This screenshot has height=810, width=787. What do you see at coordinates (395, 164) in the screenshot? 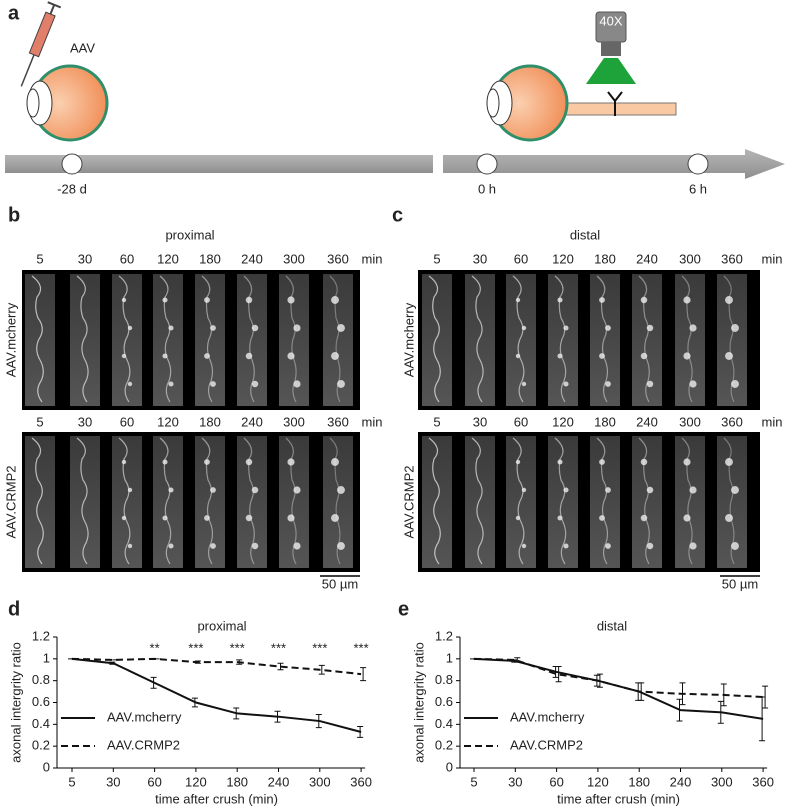
I see `timeline` at bounding box center [395, 164].